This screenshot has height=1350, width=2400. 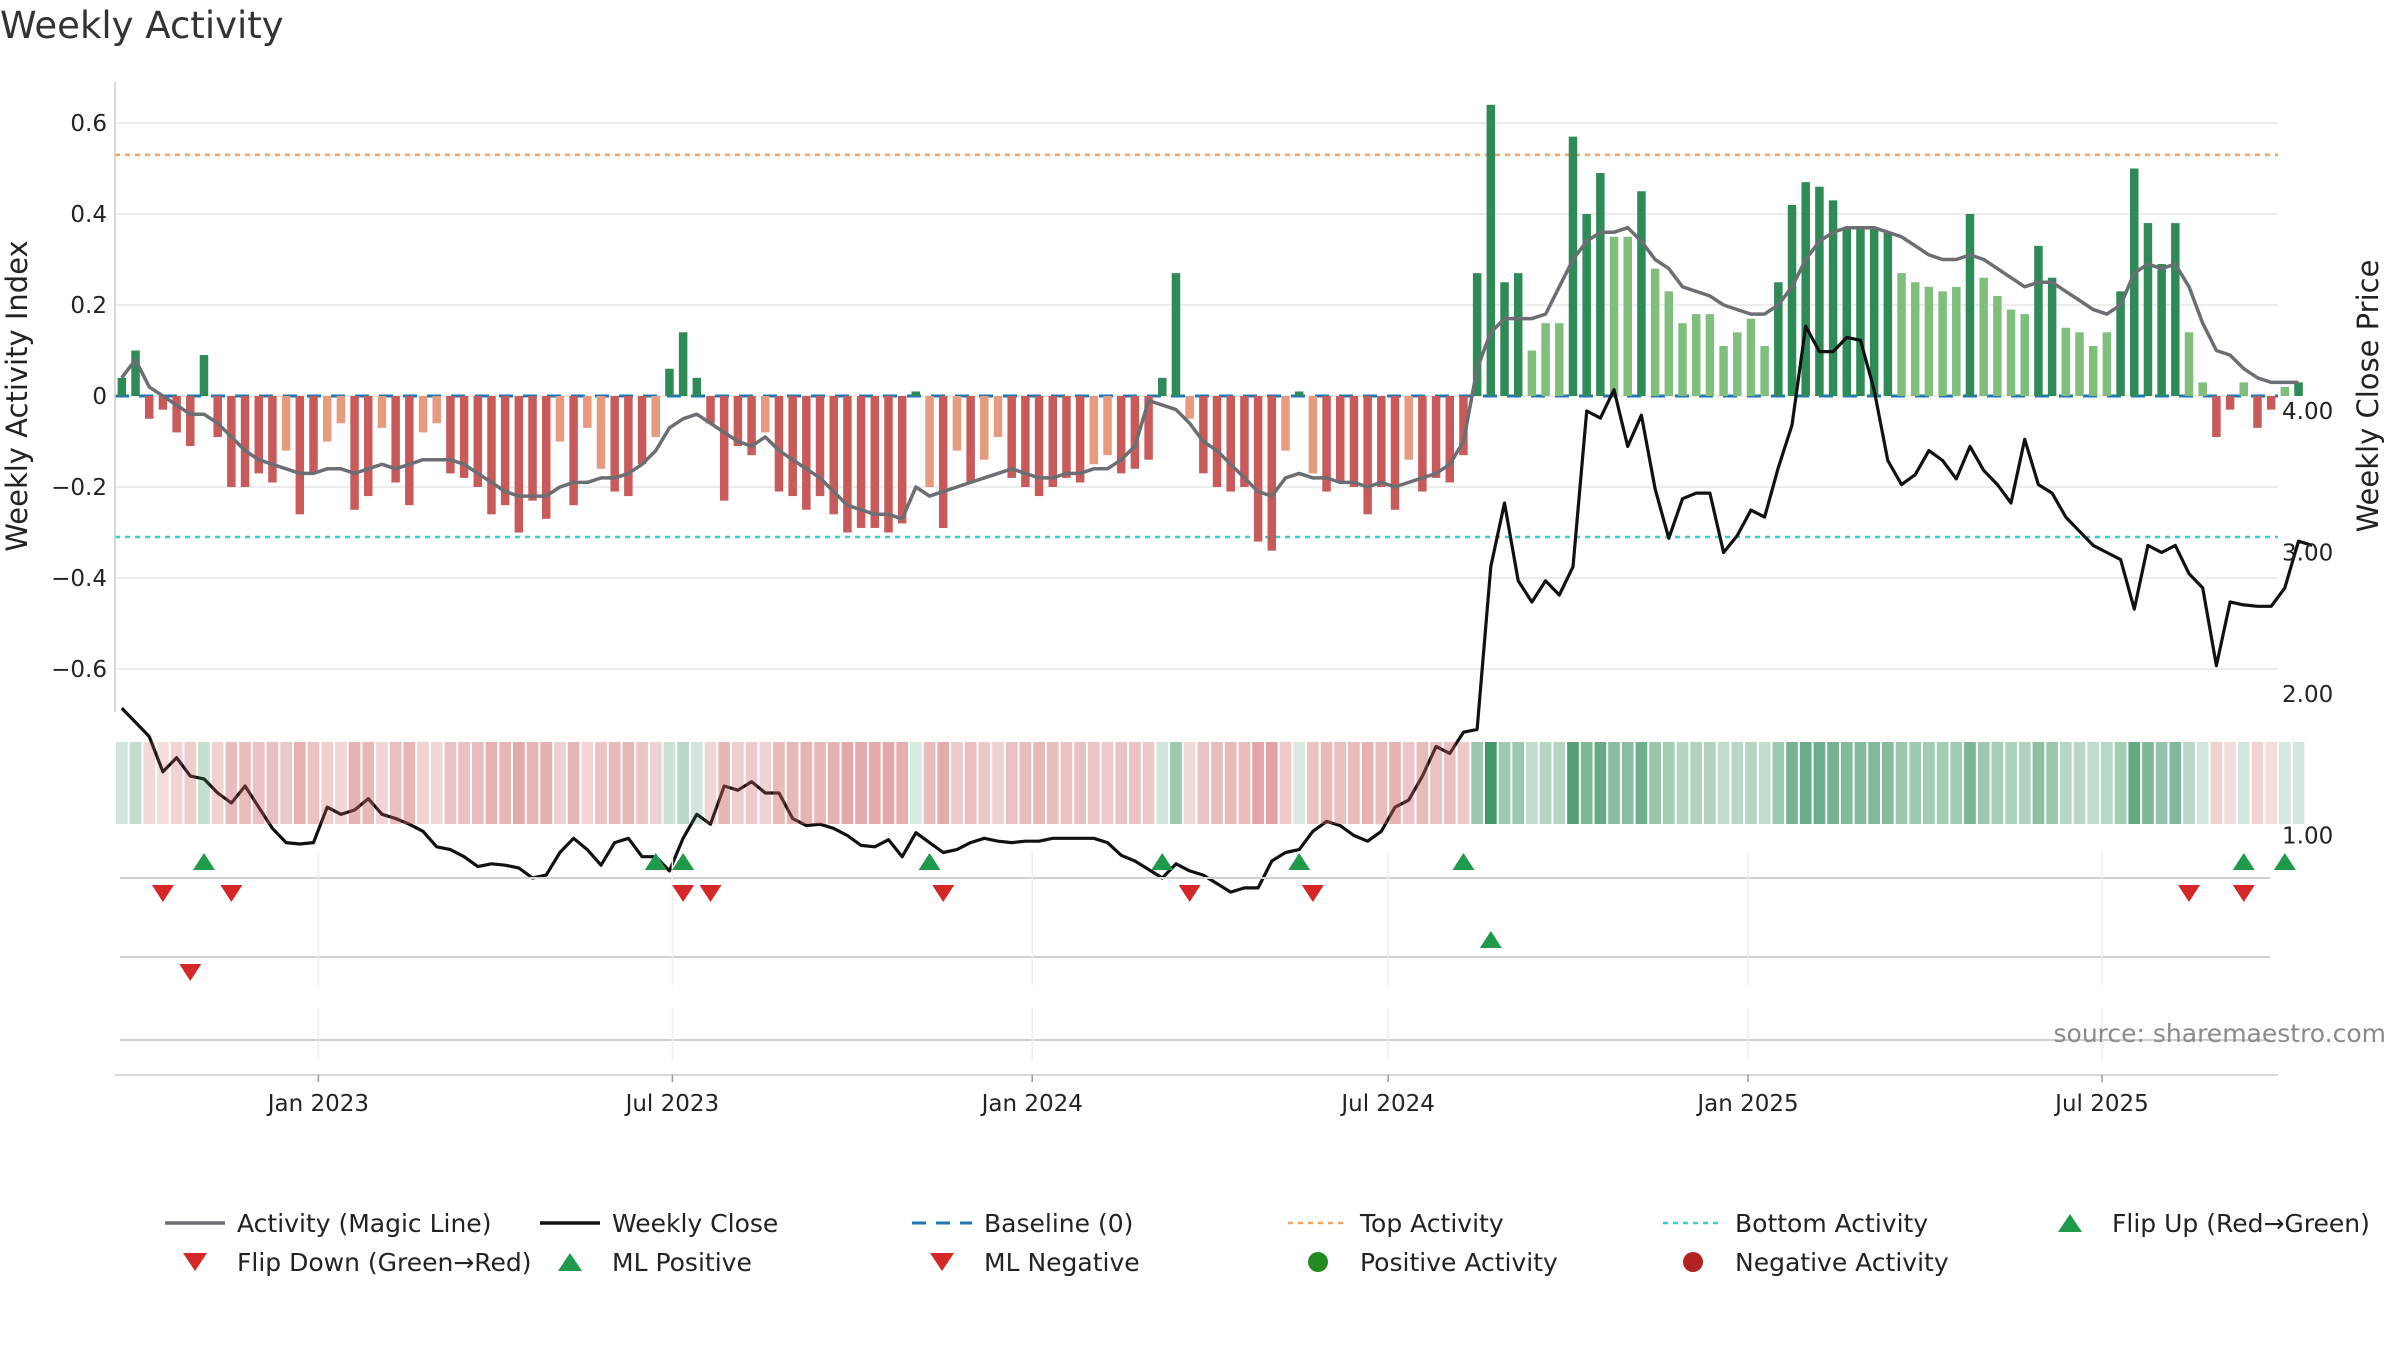 What do you see at coordinates (2307, 554) in the screenshot?
I see `y-tick-label-right: 3.00` at bounding box center [2307, 554].